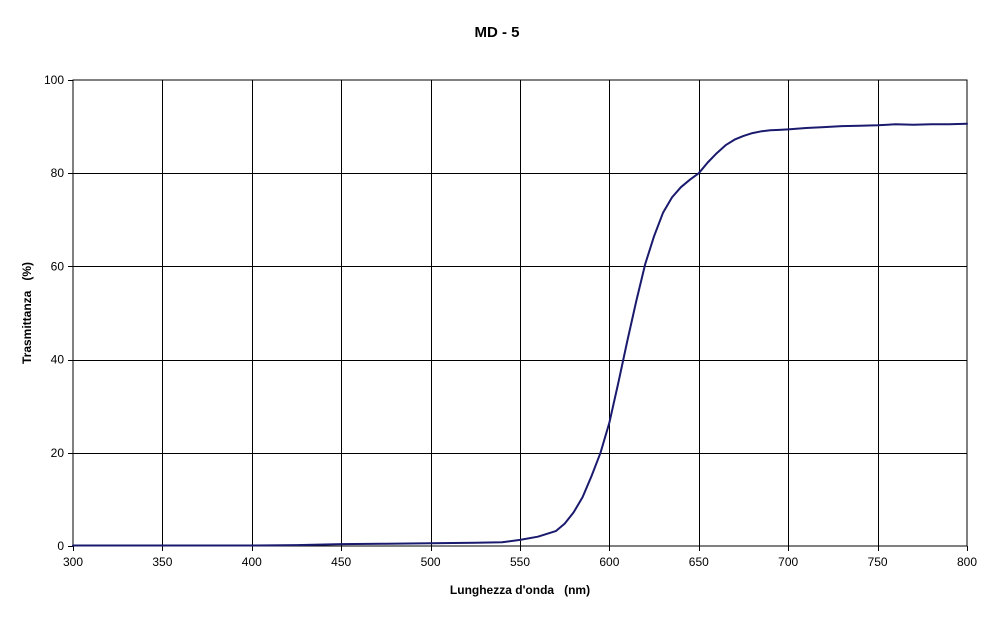 Image resolution: width=986 pixels, height=620 pixels. Describe the element at coordinates (497, 32) in the screenshot. I see `chart-title: MD - 5` at that location.